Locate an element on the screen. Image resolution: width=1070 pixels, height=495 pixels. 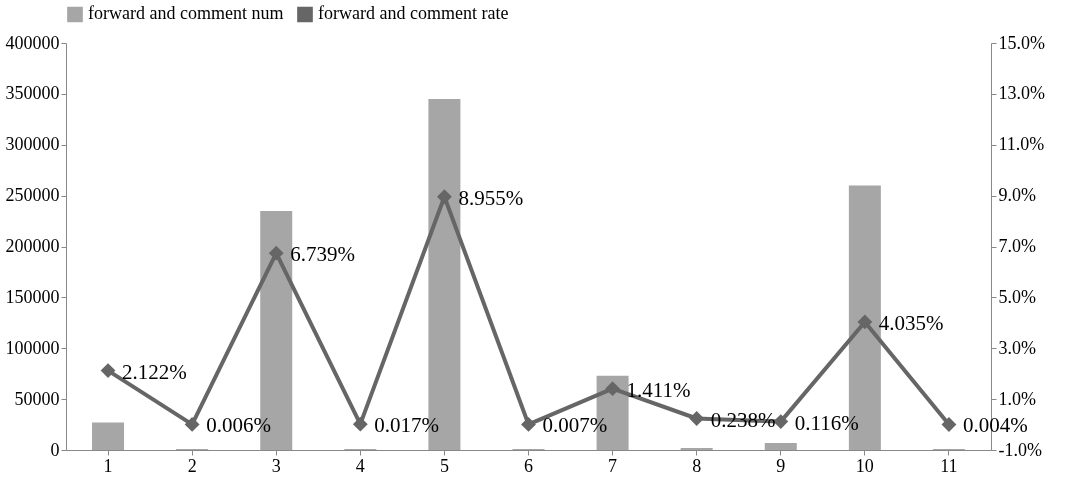
data-label: 4.035% is located at coordinates (911, 322).